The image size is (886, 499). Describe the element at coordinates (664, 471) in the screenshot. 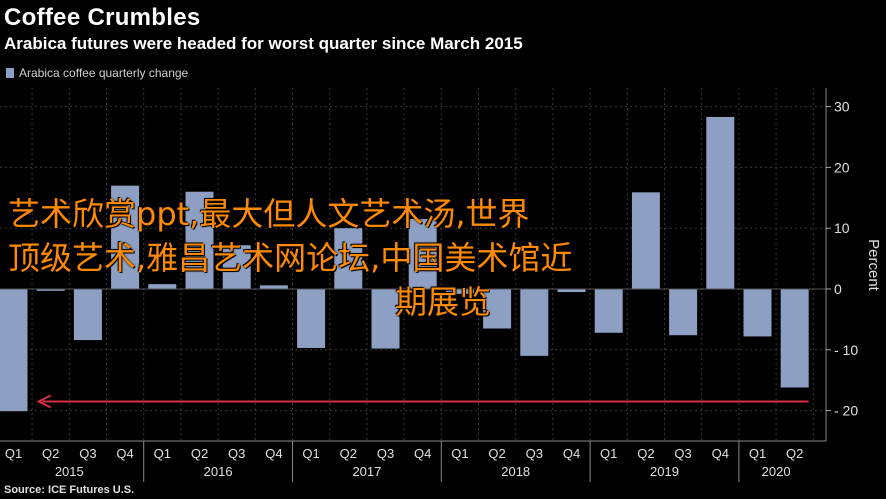

I see `x-group-label: 2019` at that location.